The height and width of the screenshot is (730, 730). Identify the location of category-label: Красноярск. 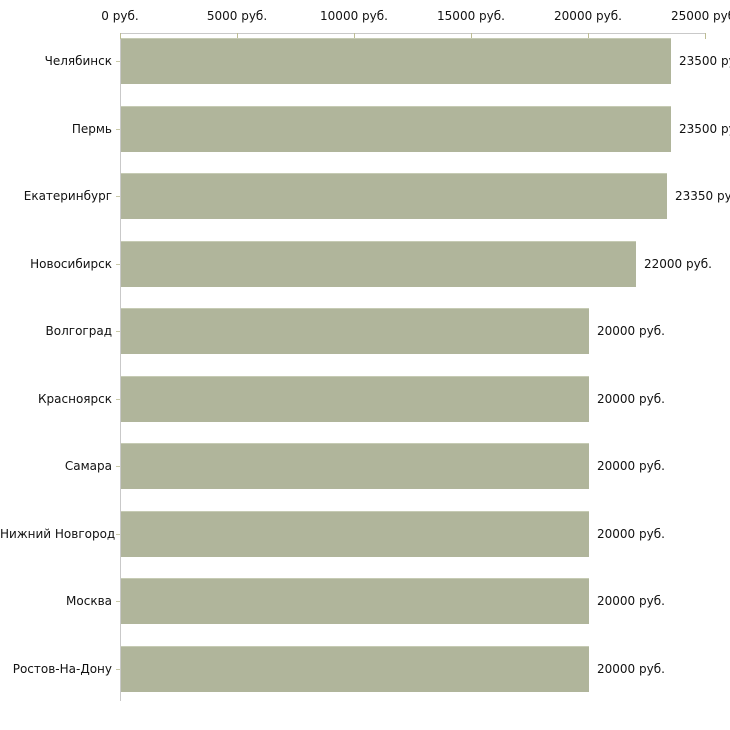
(75, 399).